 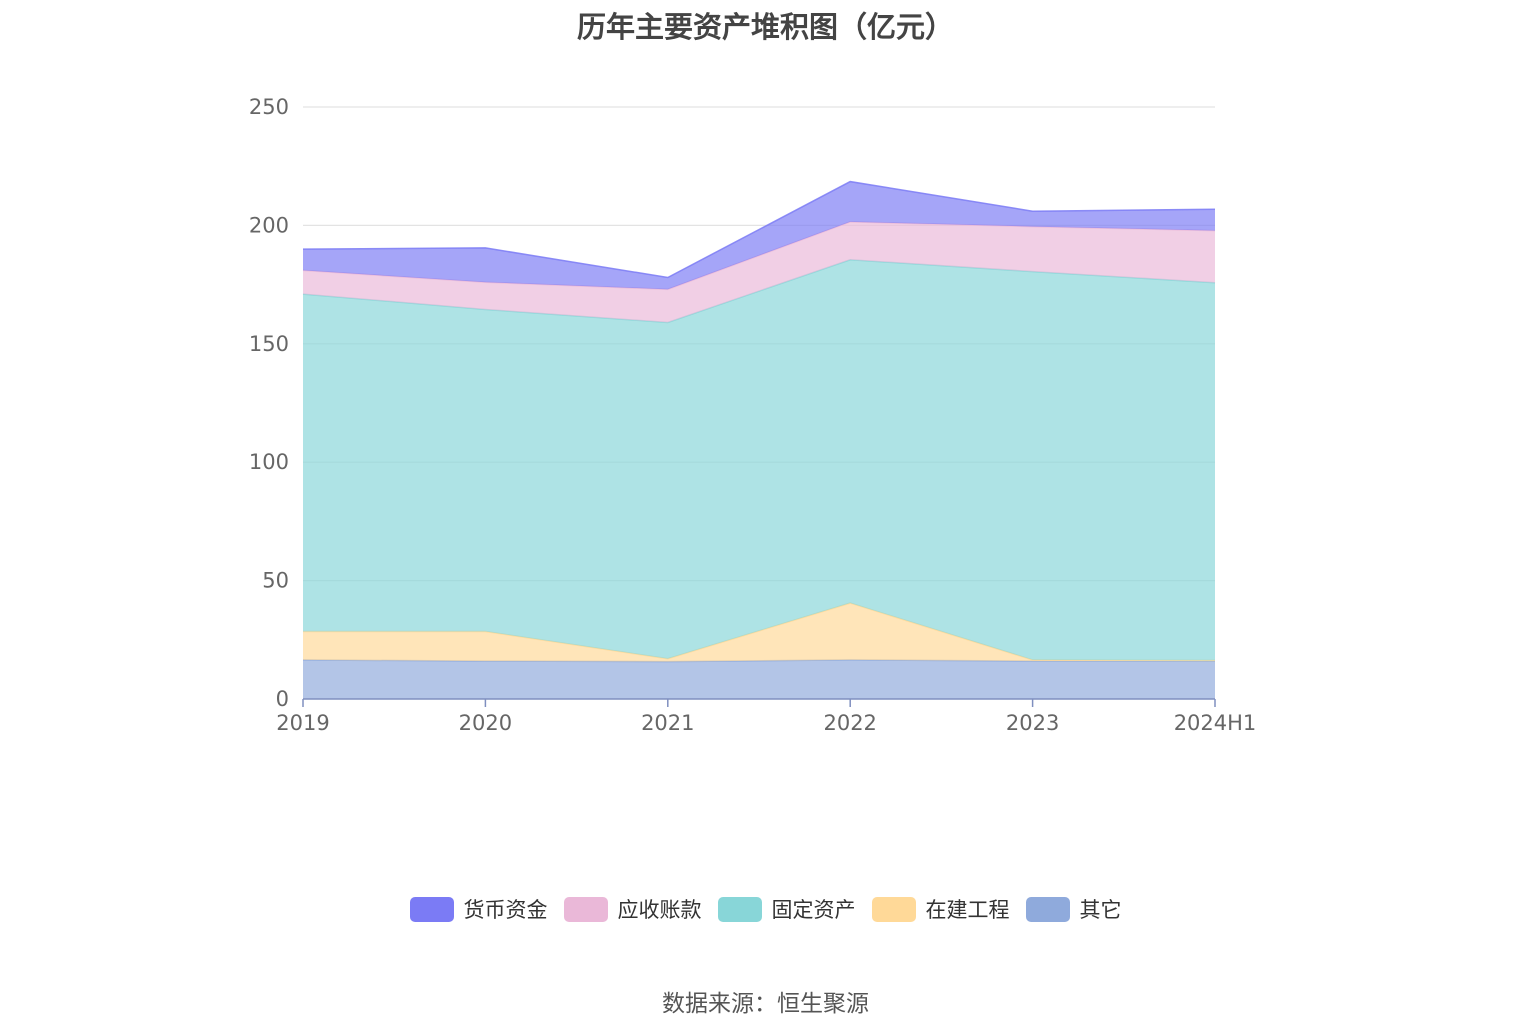 I want to click on x-tick-label: 2024H1, so click(x=1215, y=723).